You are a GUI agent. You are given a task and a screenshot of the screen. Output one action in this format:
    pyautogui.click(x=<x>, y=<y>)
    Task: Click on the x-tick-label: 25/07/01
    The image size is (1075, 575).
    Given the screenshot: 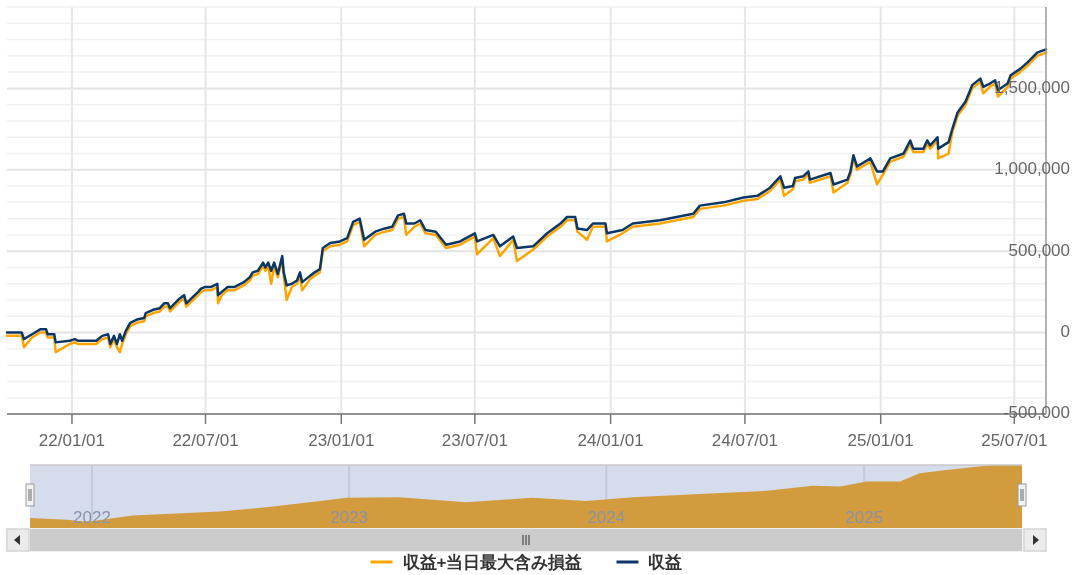 What is the action you would take?
    pyautogui.click(x=1014, y=440)
    